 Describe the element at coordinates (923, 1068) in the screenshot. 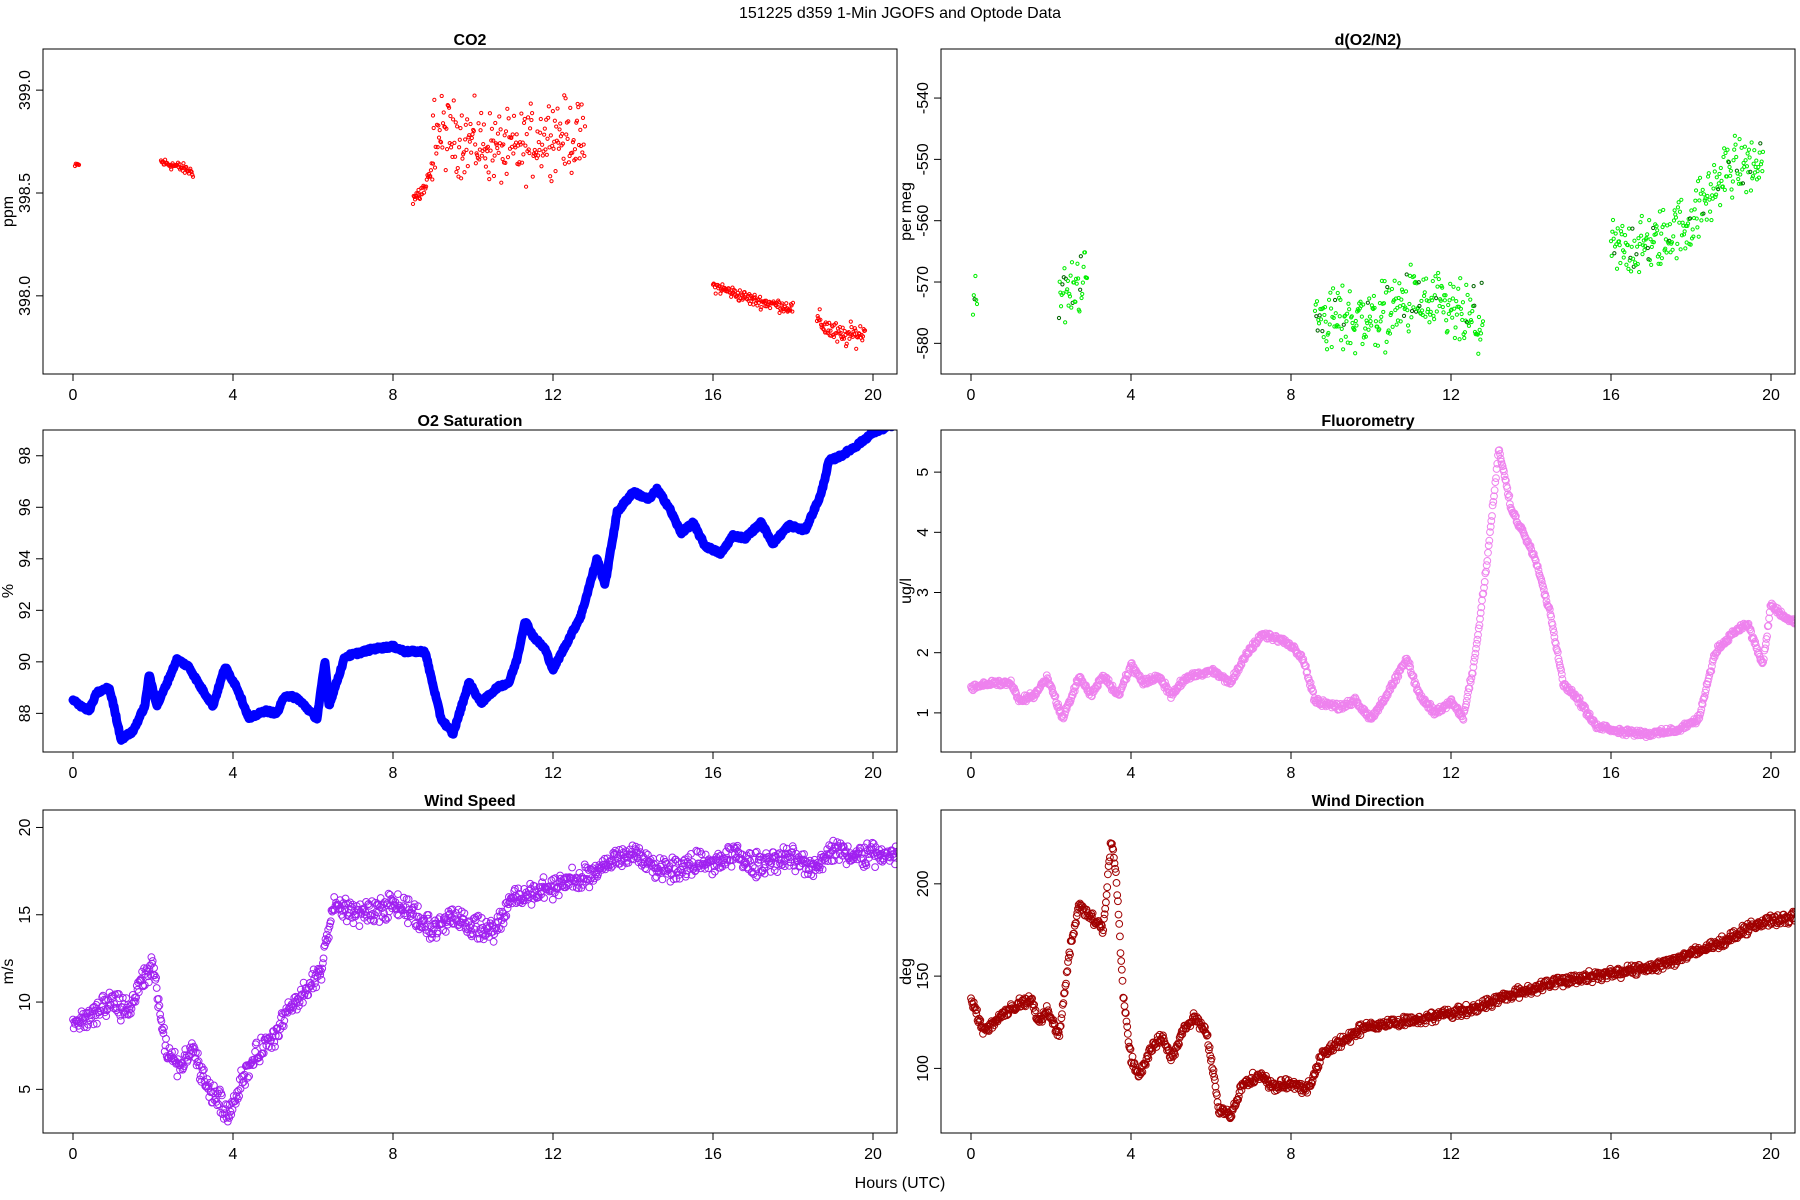

I see `y-tick-label: 100` at that location.